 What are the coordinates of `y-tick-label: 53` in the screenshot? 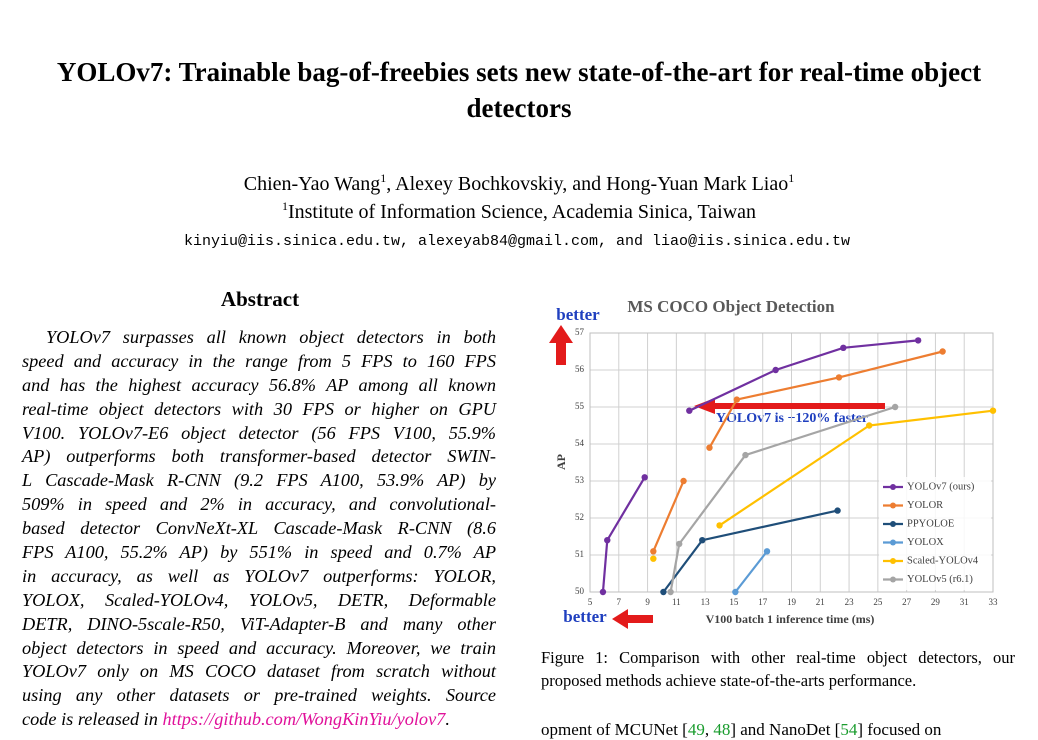 It's located at (580, 480).